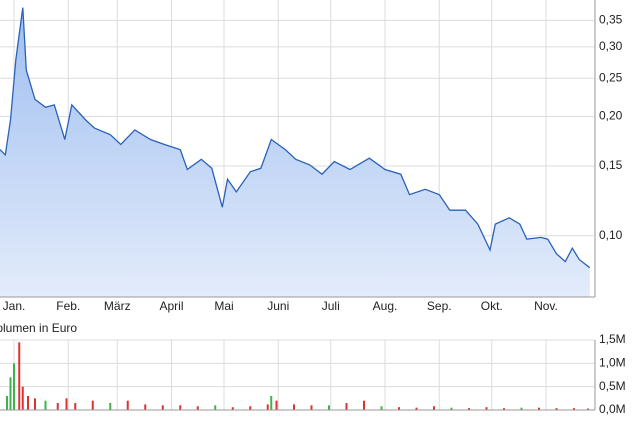 The height and width of the screenshot is (428, 638). What do you see at coordinates (612, 386) in the screenshot?
I see `y-tick-label: 0,5M` at bounding box center [612, 386].